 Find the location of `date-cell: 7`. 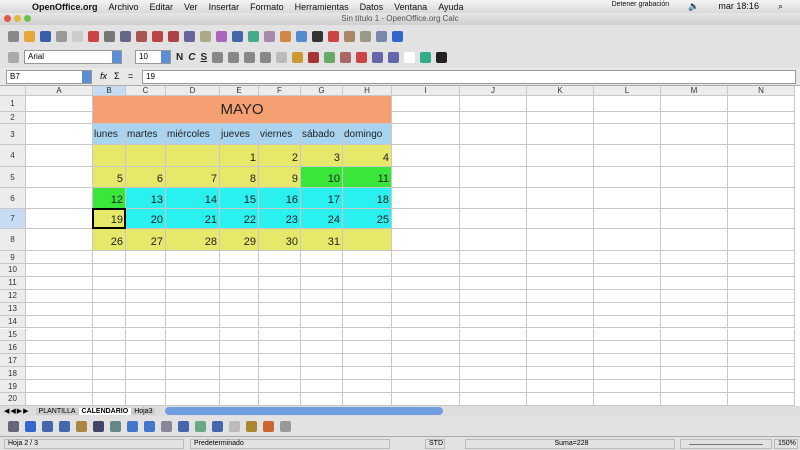

date-cell: 7 is located at coordinates (193, 177).